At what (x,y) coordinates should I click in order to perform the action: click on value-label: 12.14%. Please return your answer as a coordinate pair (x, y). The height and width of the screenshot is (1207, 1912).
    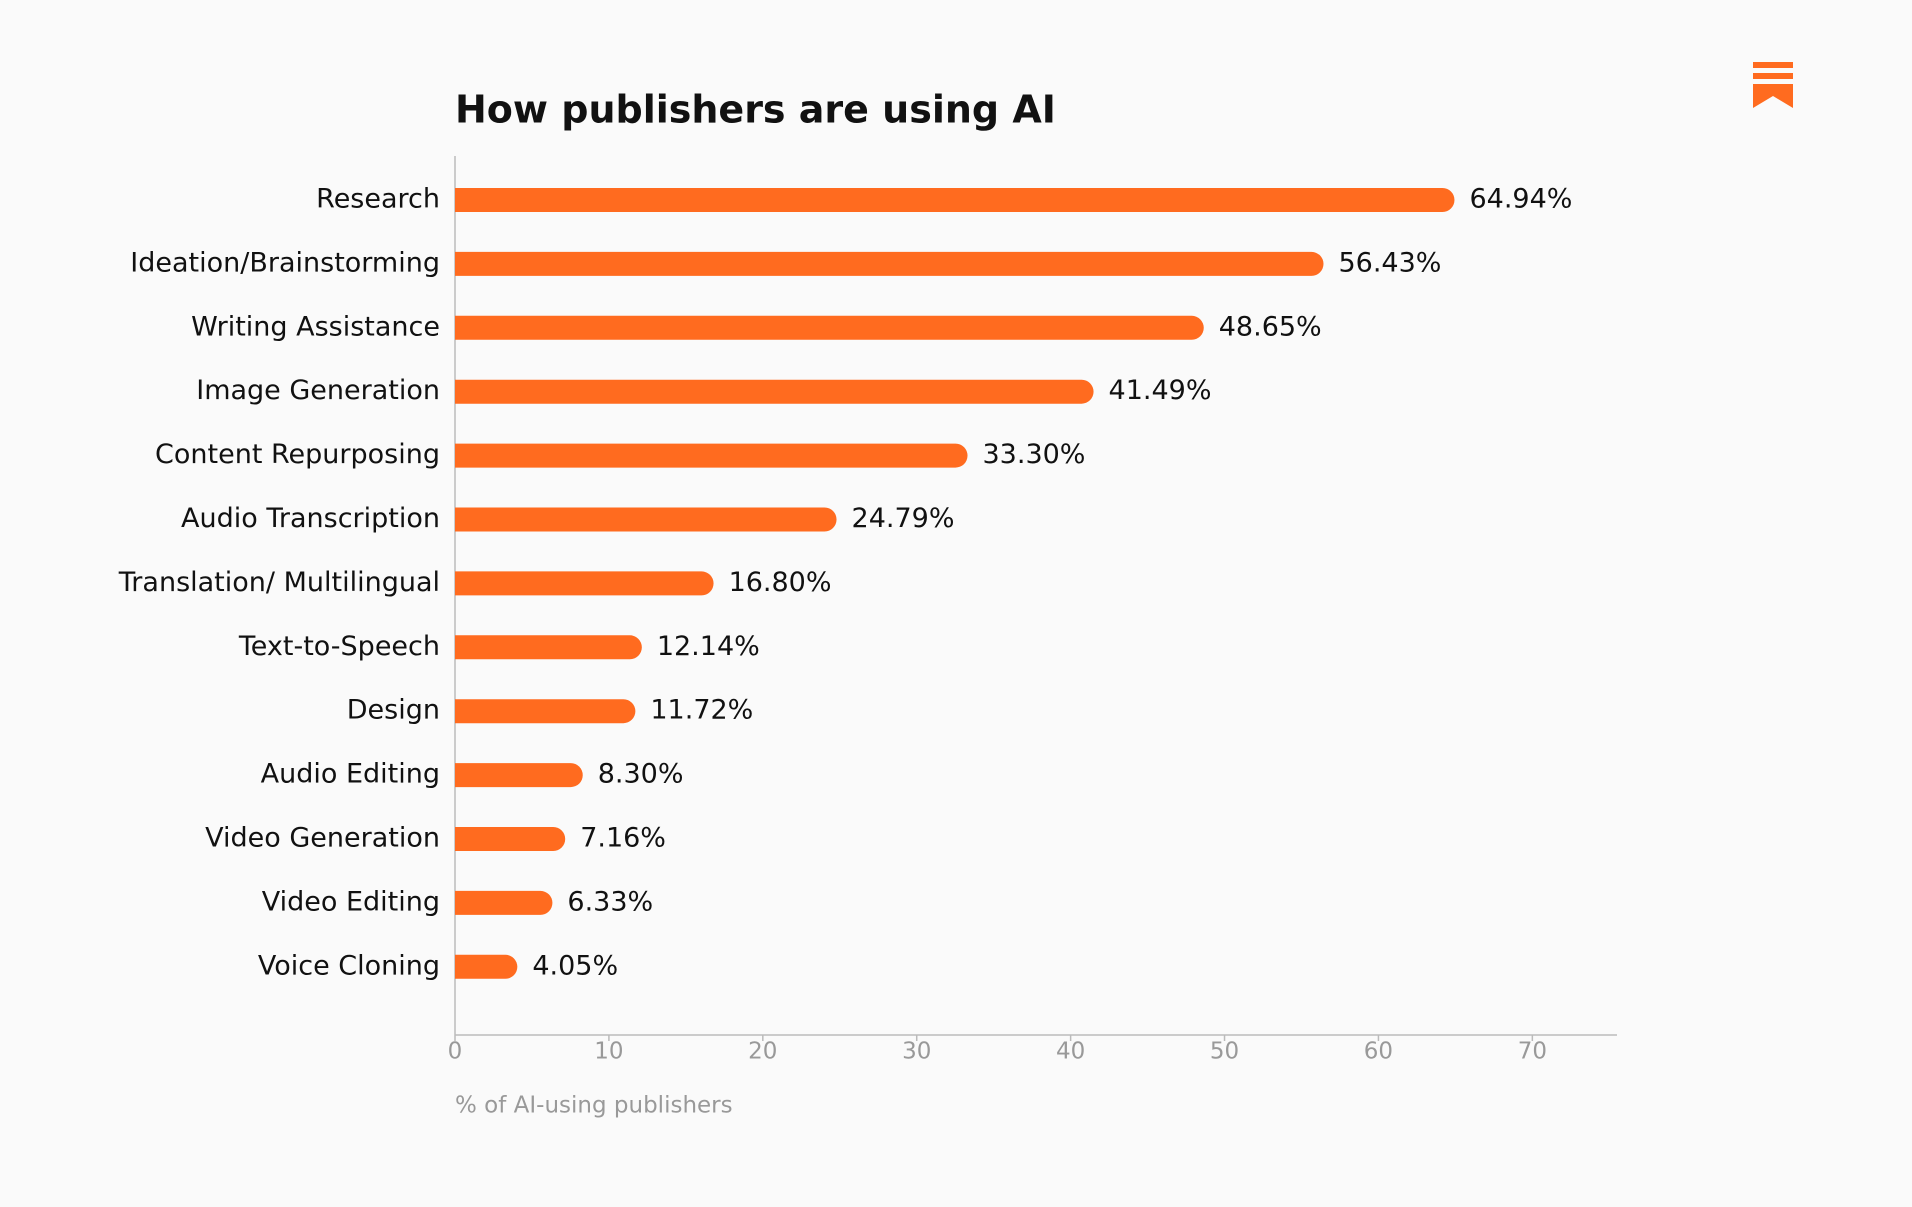
    Looking at the image, I should click on (708, 646).